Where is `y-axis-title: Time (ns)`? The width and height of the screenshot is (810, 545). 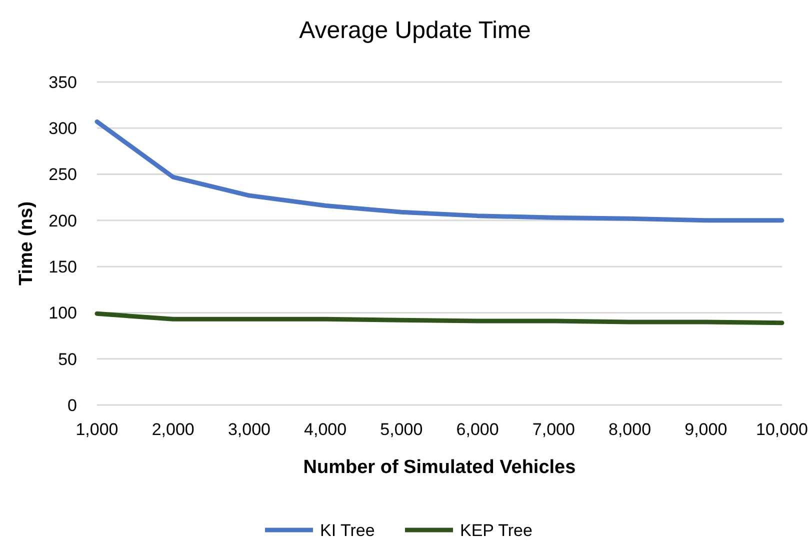
y-axis-title: Time (ns) is located at coordinates (26, 243).